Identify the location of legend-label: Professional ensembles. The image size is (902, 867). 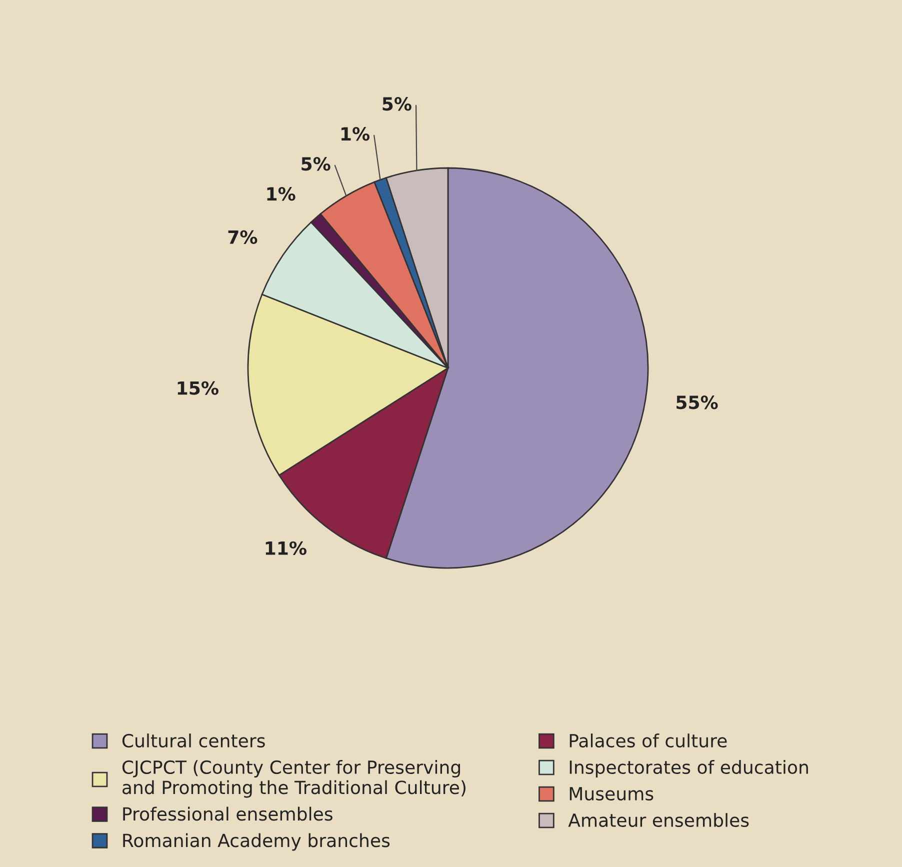
(227, 813).